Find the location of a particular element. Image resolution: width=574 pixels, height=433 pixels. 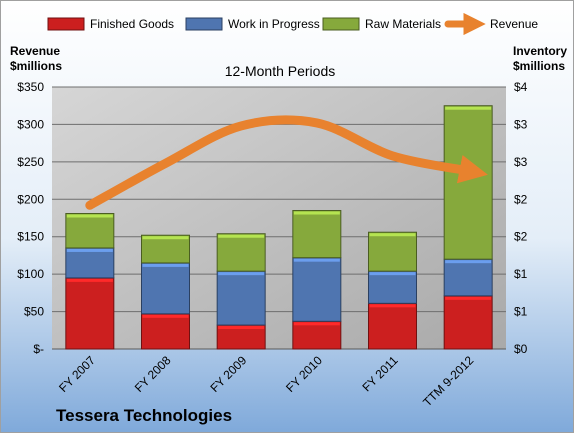

right-axis-tick-label: $0 is located at coordinates (521, 349).